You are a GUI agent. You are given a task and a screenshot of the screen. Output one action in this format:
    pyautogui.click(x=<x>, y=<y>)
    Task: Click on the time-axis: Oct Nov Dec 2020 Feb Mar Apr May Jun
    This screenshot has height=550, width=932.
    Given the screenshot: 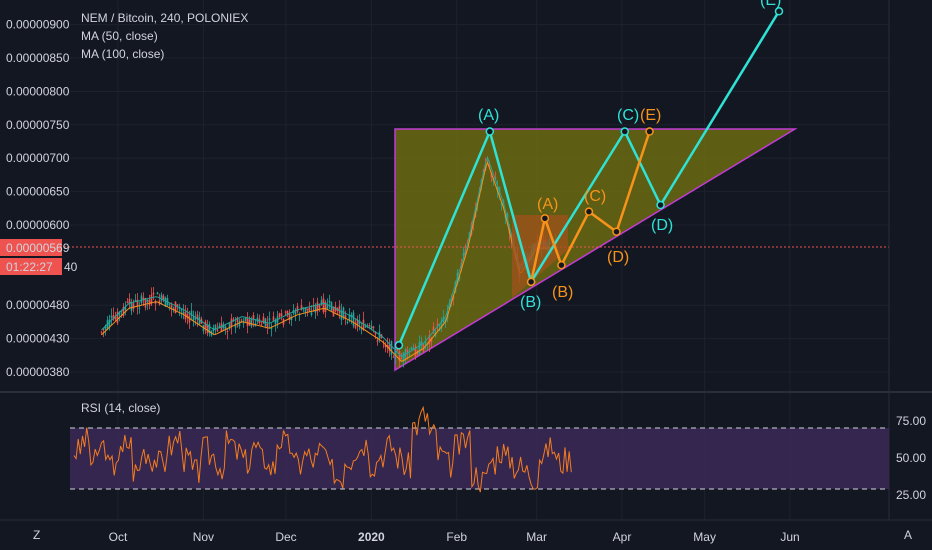 What is the action you would take?
    pyautogui.click(x=454, y=537)
    